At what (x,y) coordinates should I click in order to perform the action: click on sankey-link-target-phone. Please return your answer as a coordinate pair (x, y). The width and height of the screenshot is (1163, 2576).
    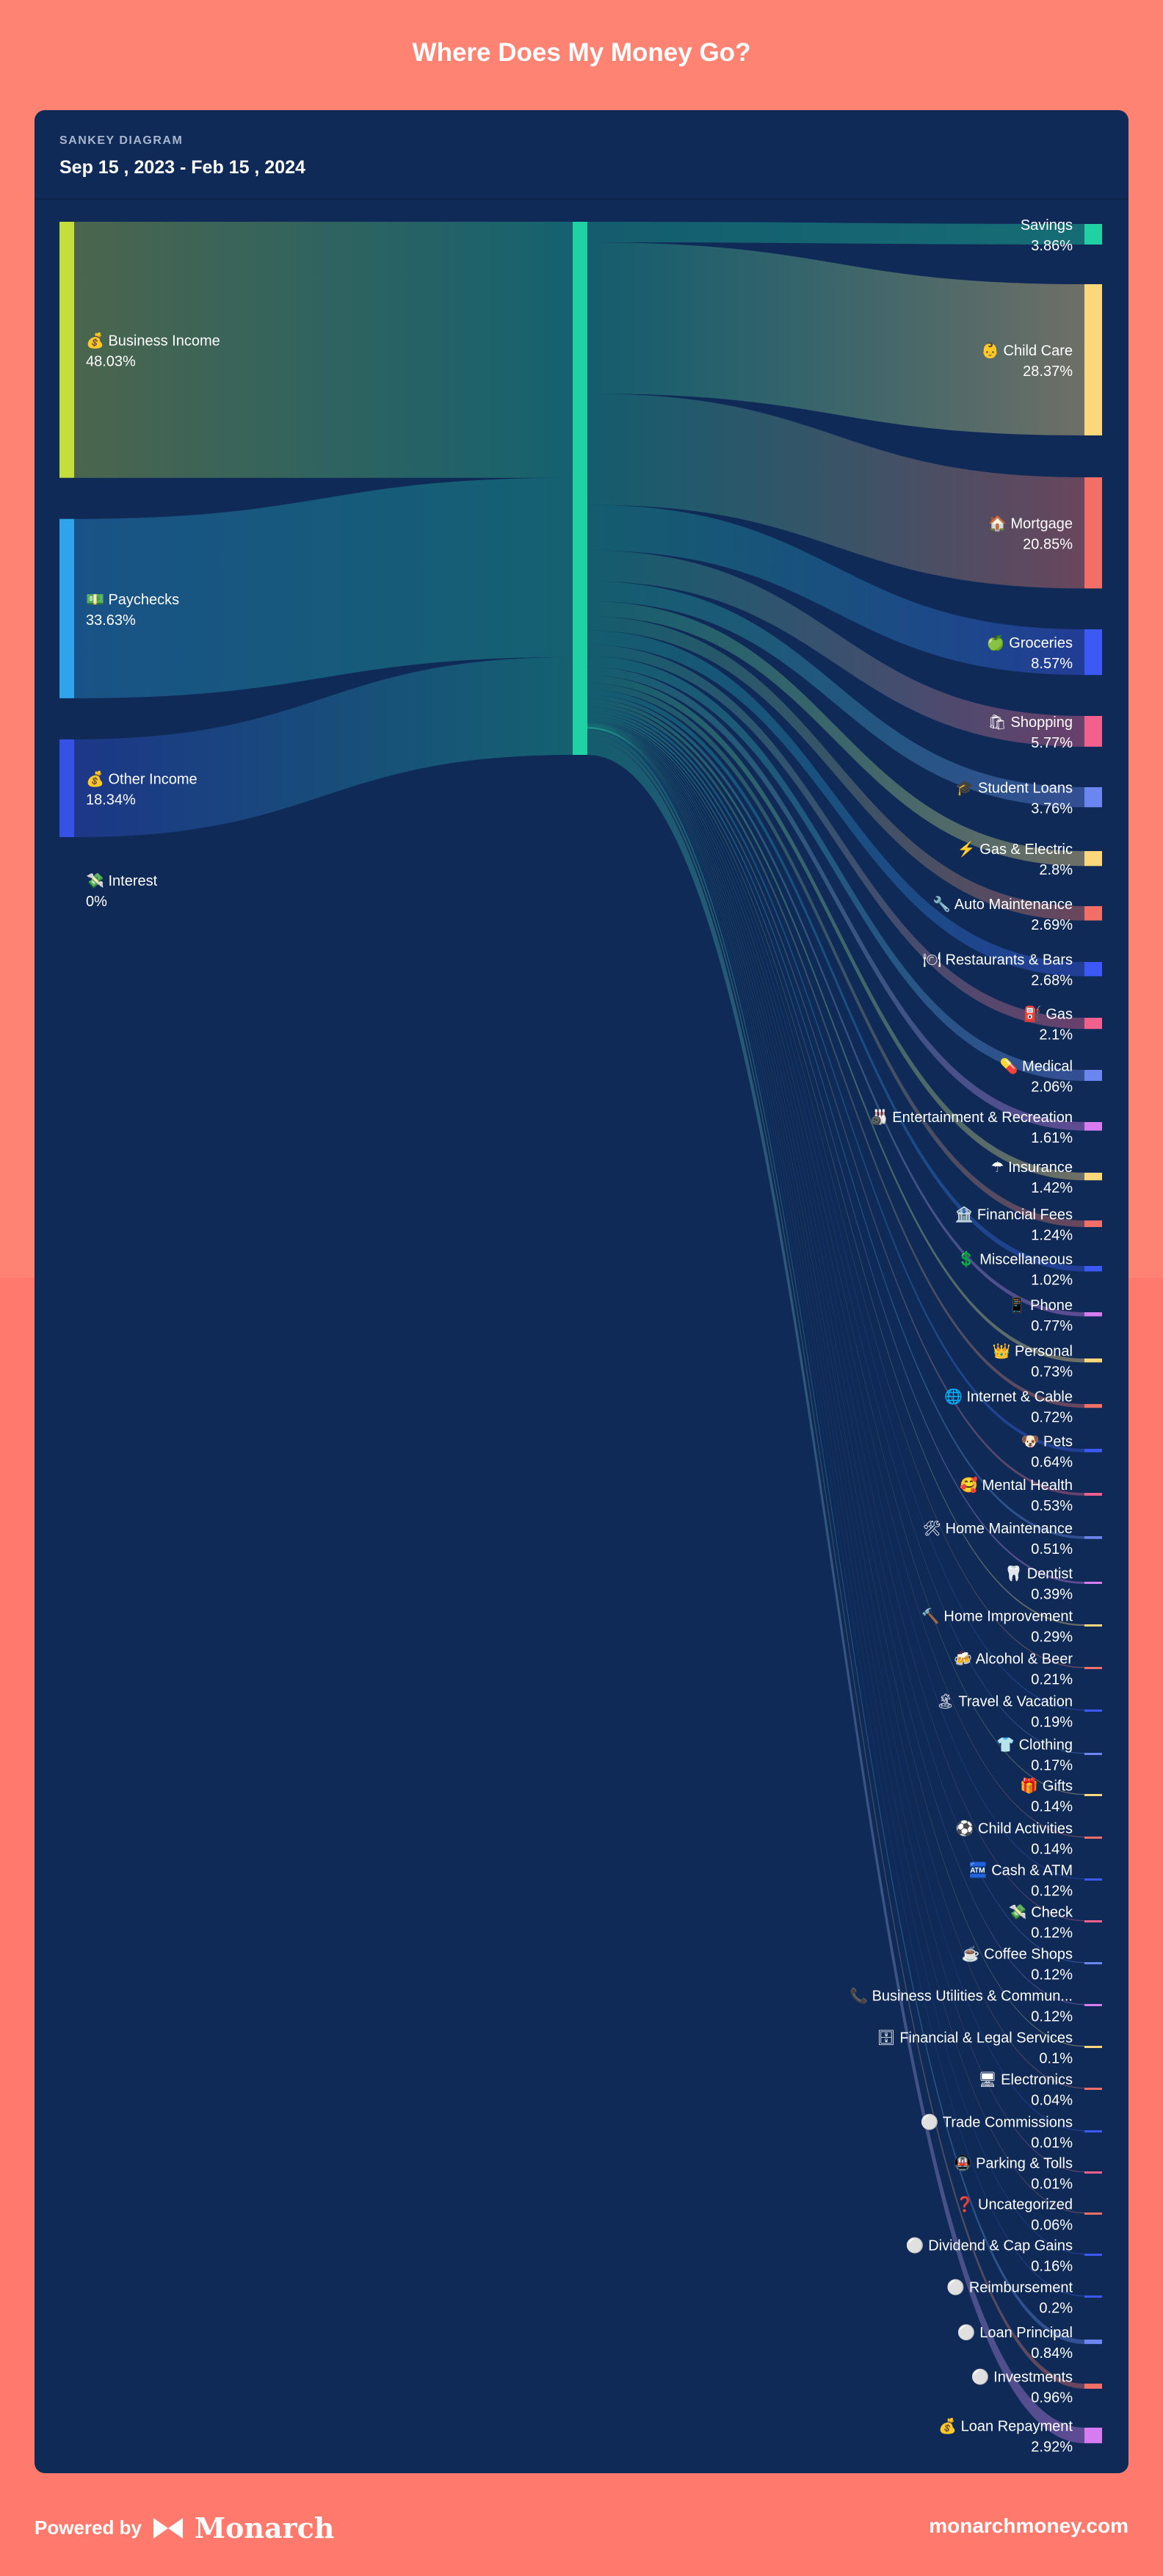
    Looking at the image, I should click on (836, 1006).